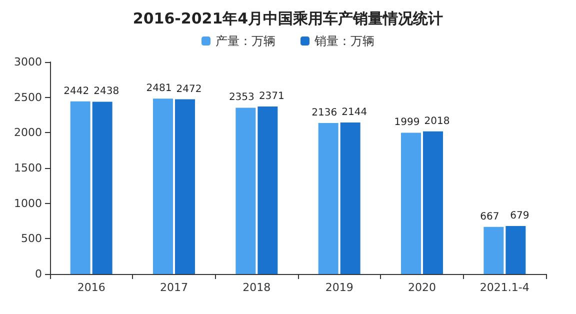 The height and width of the screenshot is (314, 576). Describe the element at coordinates (339, 287) in the screenshot. I see `x-tick-label: 2019` at that location.